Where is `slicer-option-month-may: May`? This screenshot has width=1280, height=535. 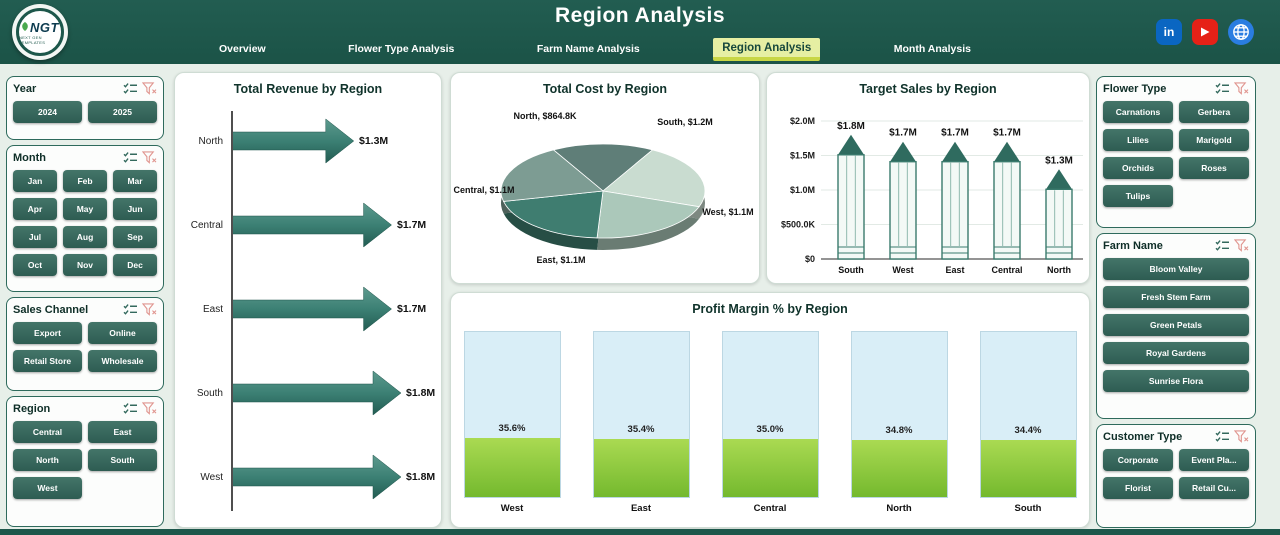 slicer-option-month-may: May is located at coordinates (85, 209).